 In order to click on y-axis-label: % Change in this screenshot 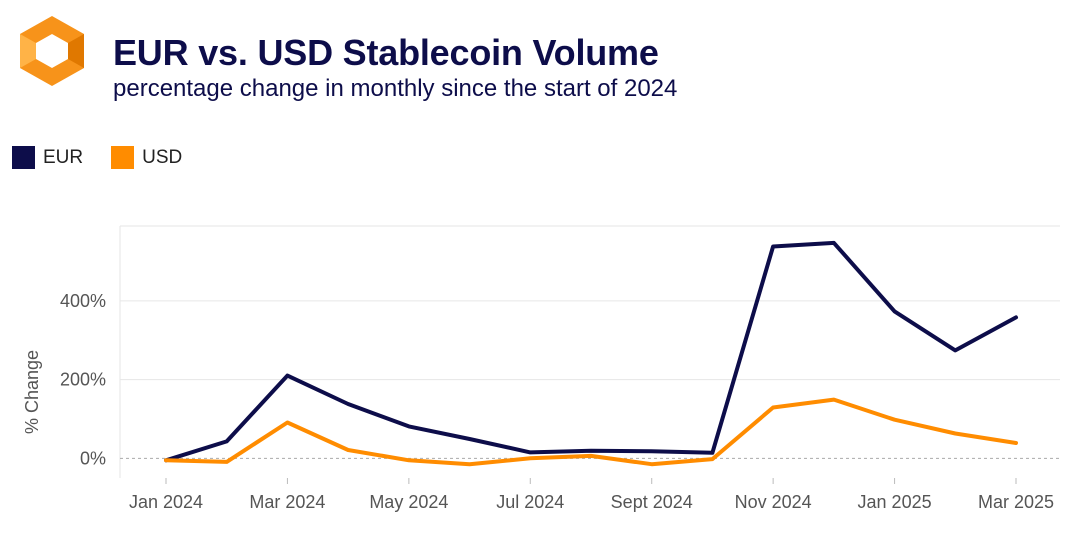, I will do `click(32, 392)`.